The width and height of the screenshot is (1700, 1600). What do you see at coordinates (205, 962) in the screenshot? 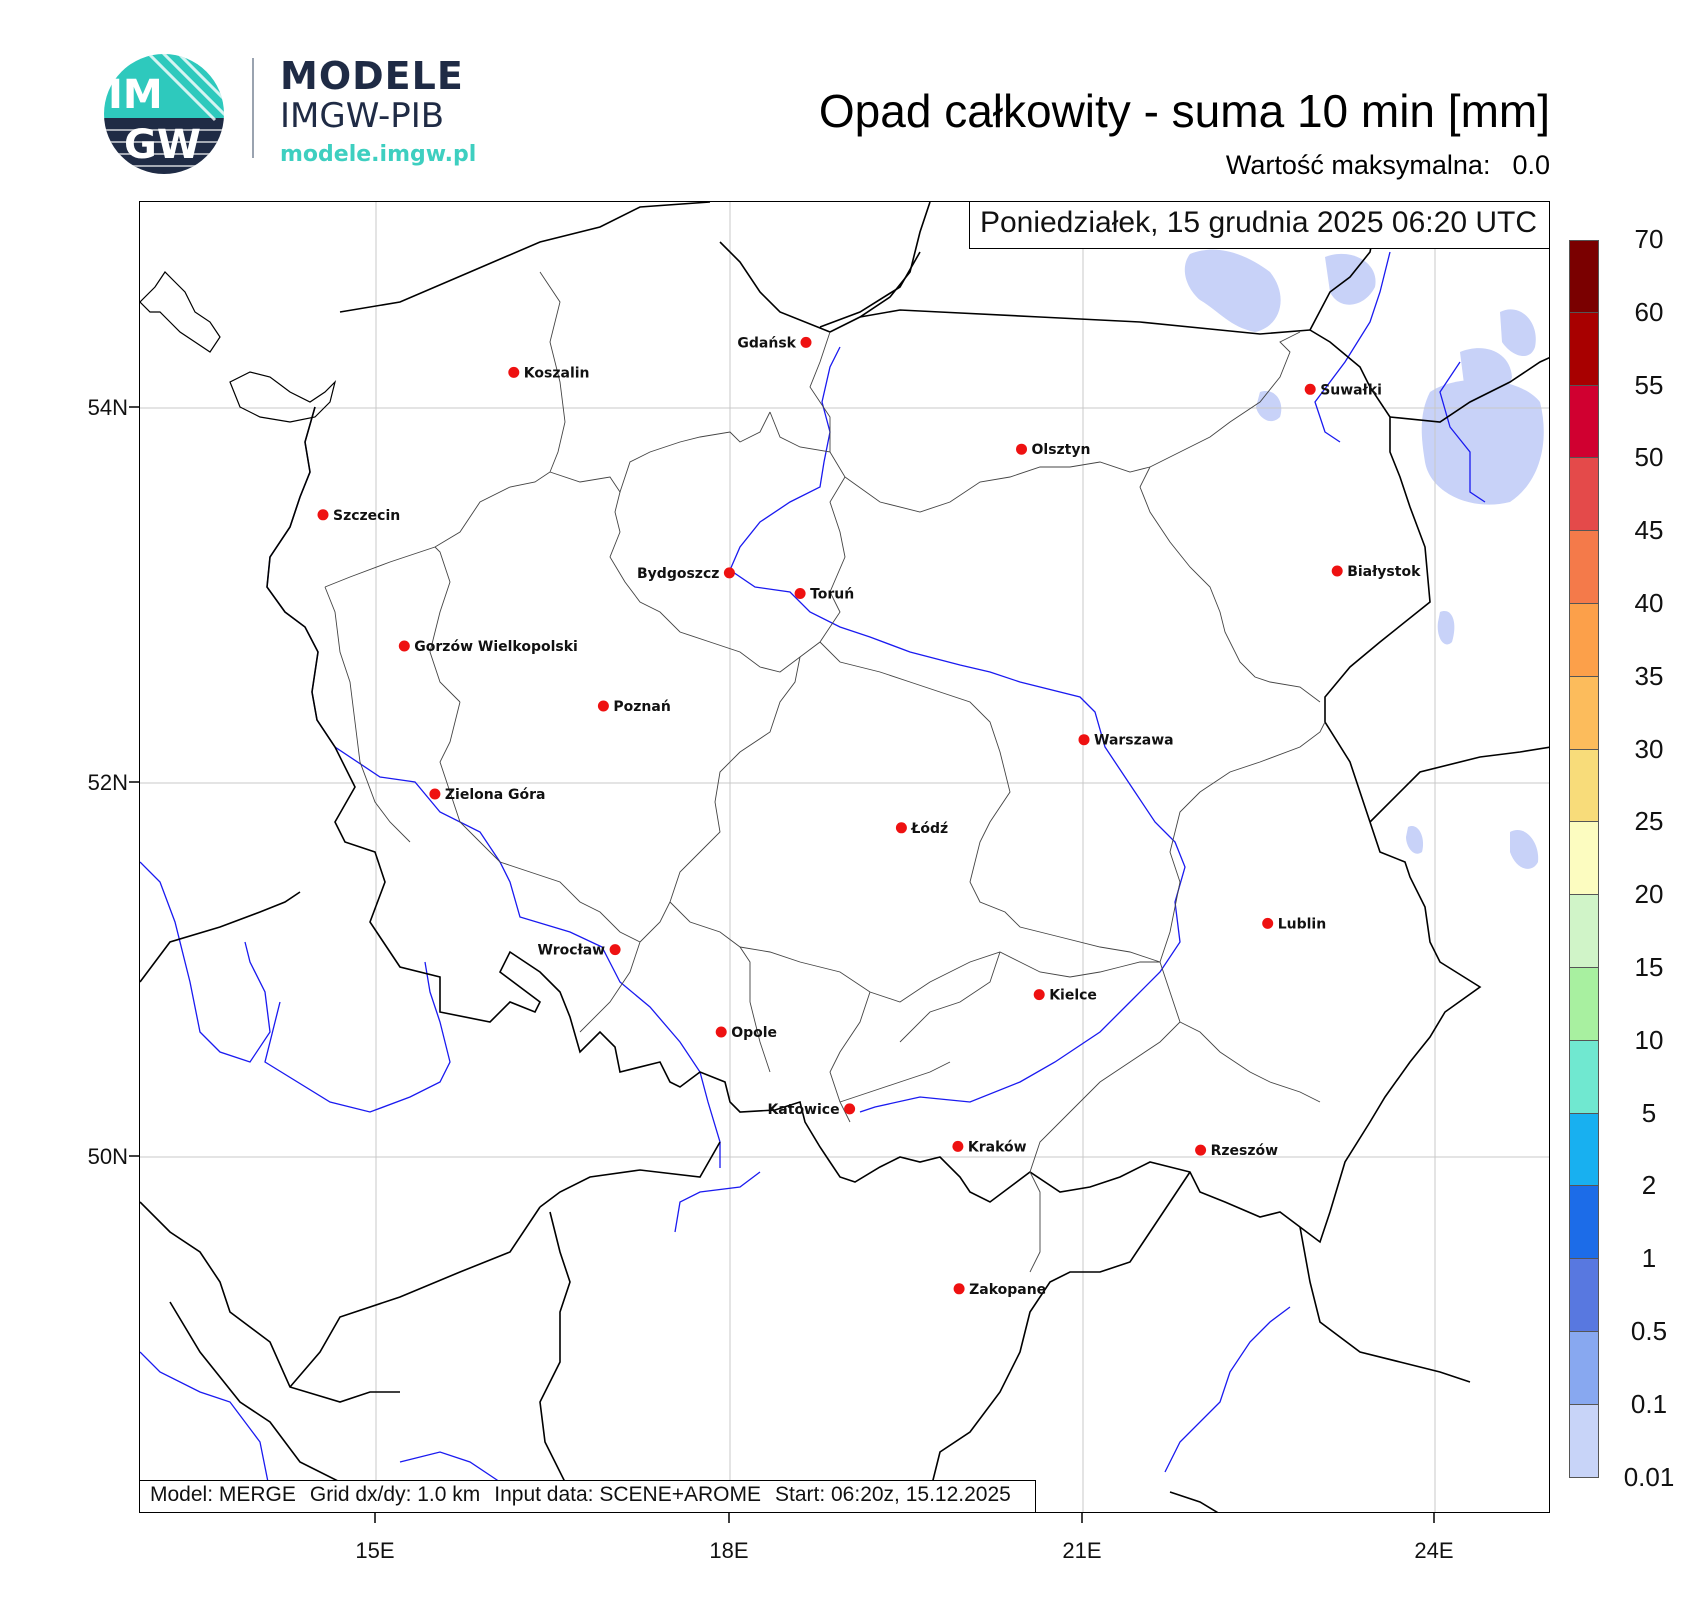
I see `river-elbe` at bounding box center [205, 962].